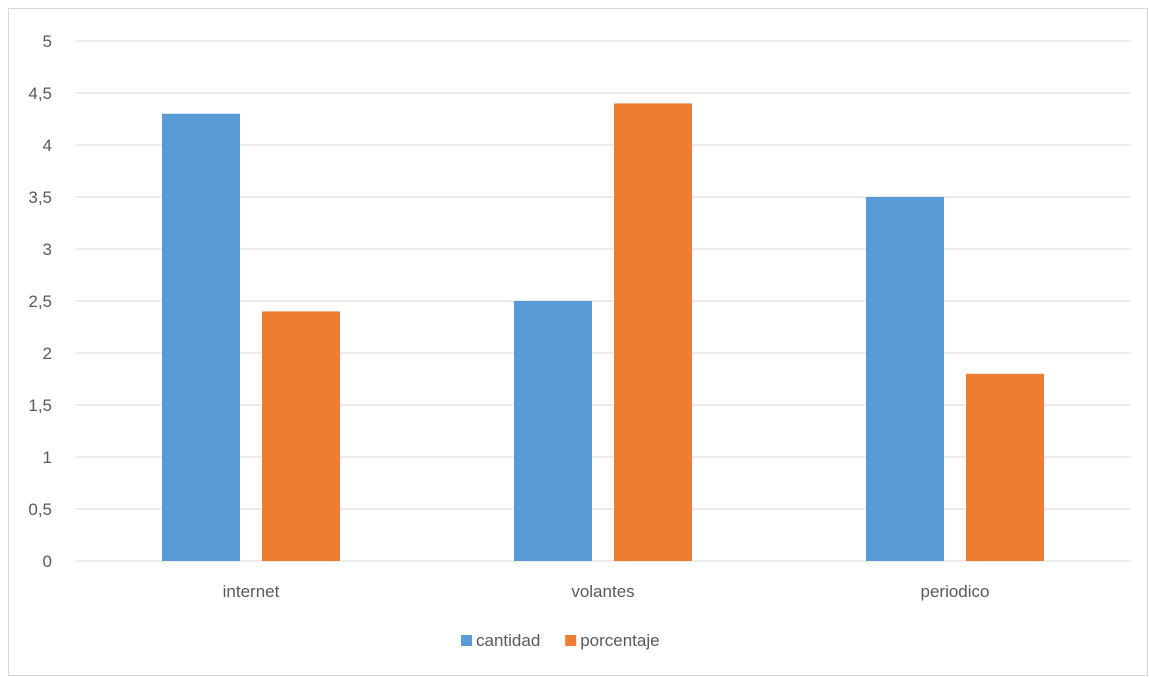 The image size is (1149, 677). What do you see at coordinates (301, 436) in the screenshot?
I see `bar-porcentaje-internet` at bounding box center [301, 436].